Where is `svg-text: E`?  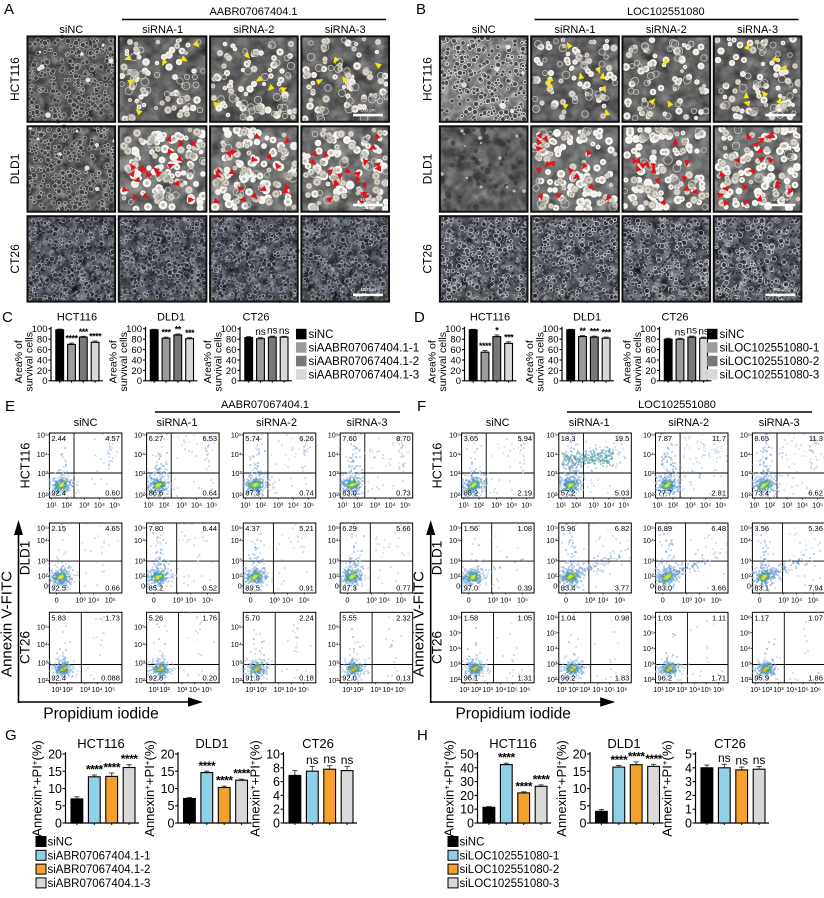
svg-text: E is located at coordinates (10, 406).